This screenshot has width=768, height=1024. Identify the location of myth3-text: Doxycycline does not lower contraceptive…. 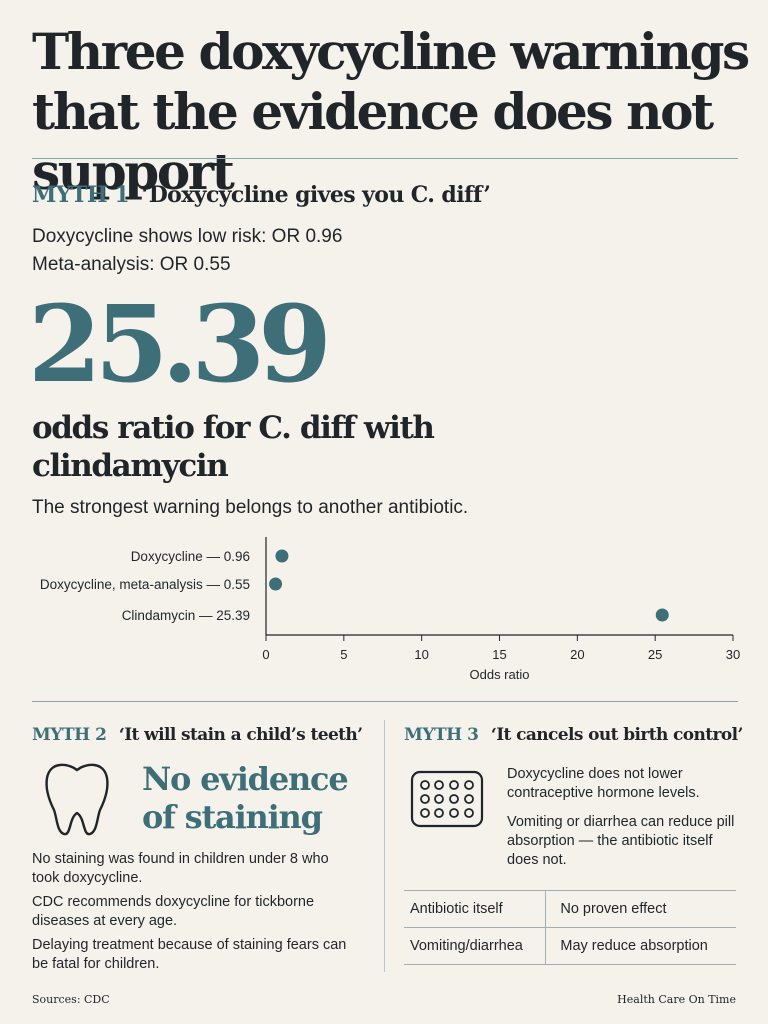
(624, 817).